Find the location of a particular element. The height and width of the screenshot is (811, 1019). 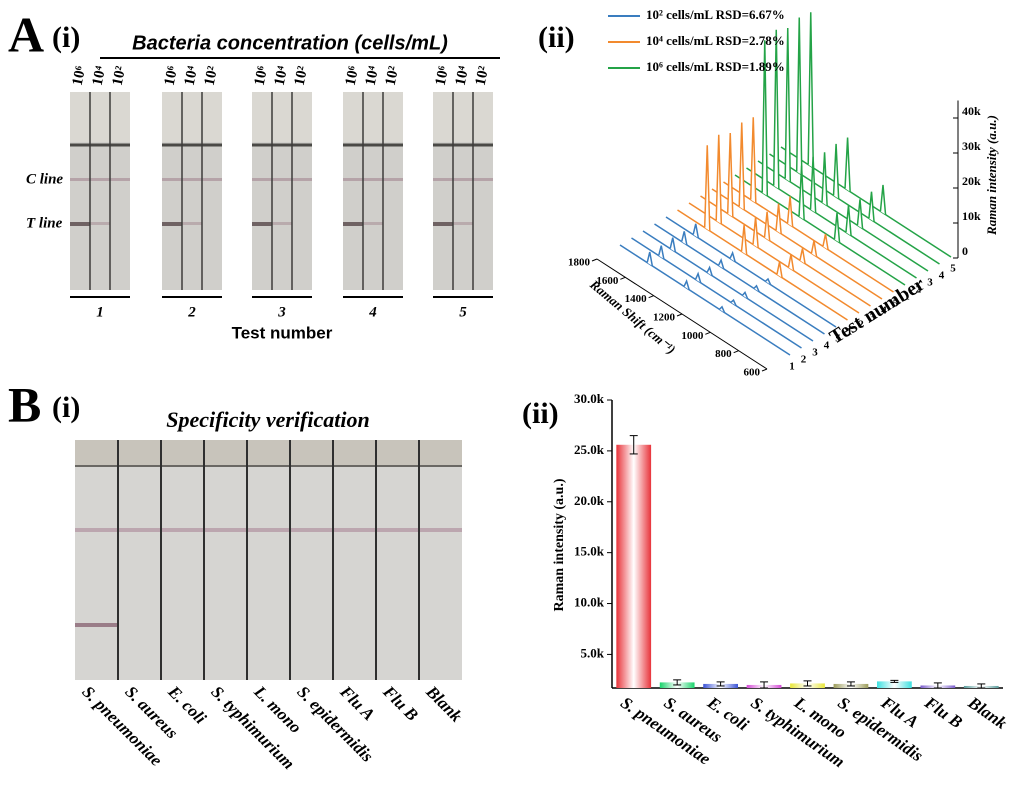

panel-sublabel: (ii) is located at coordinates (540, 413).